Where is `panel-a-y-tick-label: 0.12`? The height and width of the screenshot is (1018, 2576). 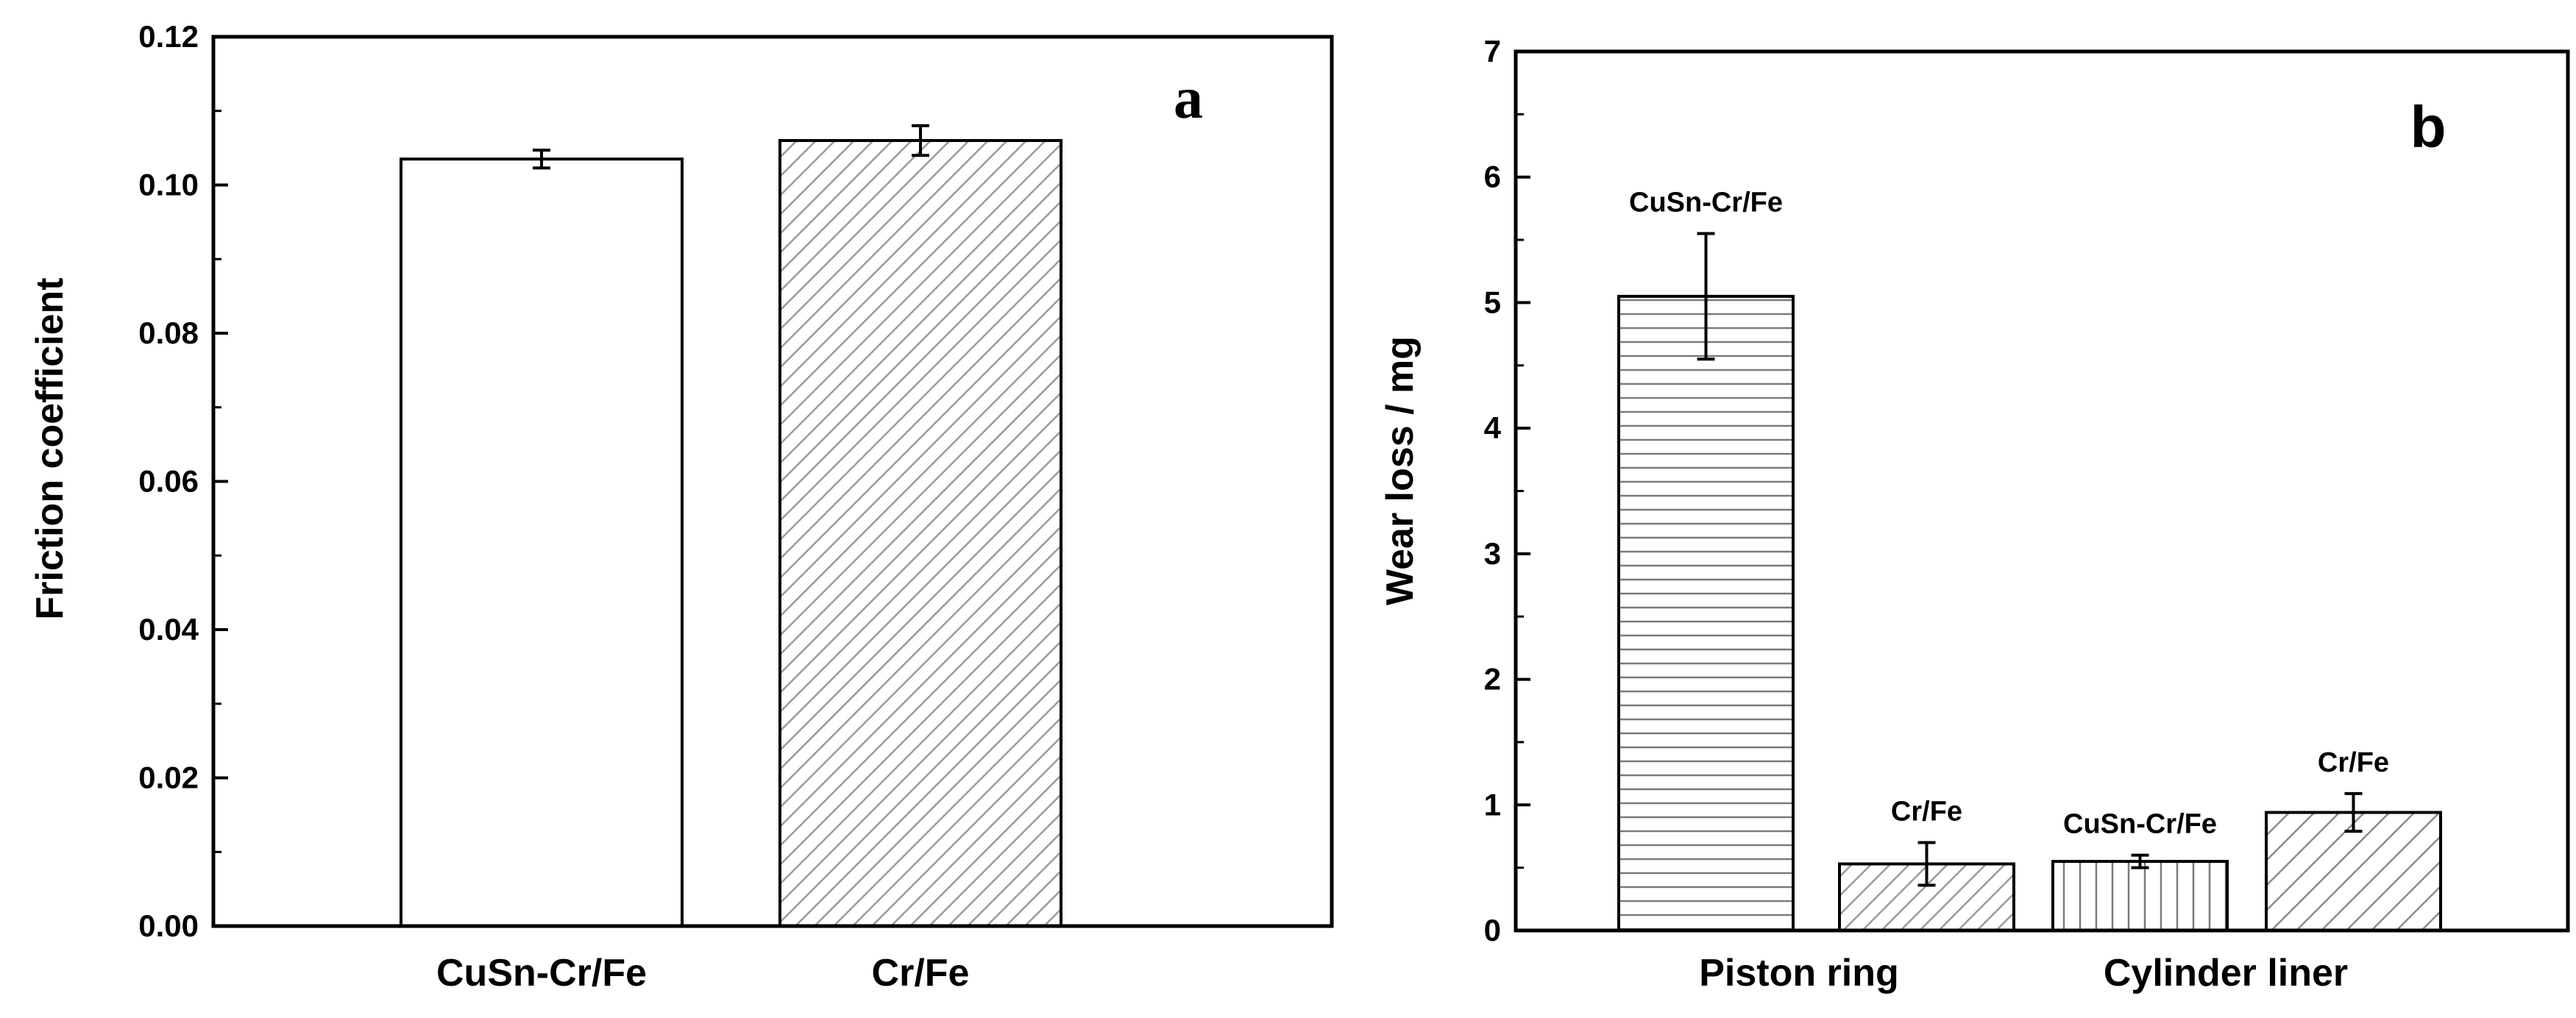 panel-a-y-tick-label: 0.12 is located at coordinates (168, 36).